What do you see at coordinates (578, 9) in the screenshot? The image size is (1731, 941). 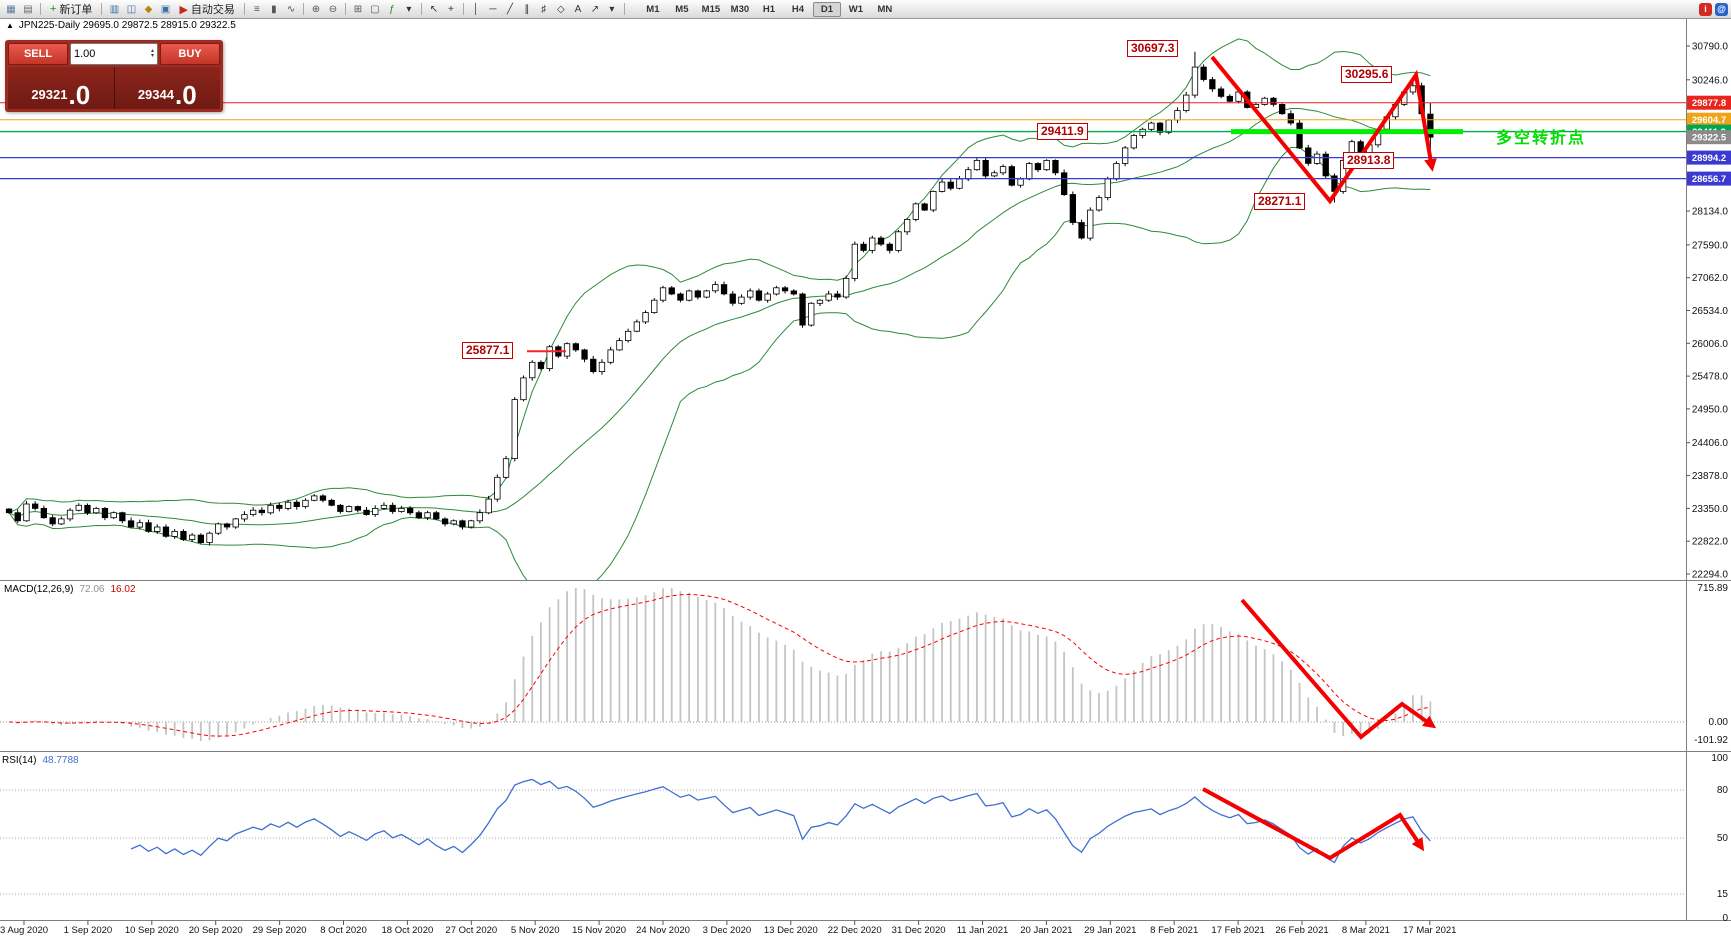 I see `text-label-icon: A` at bounding box center [578, 9].